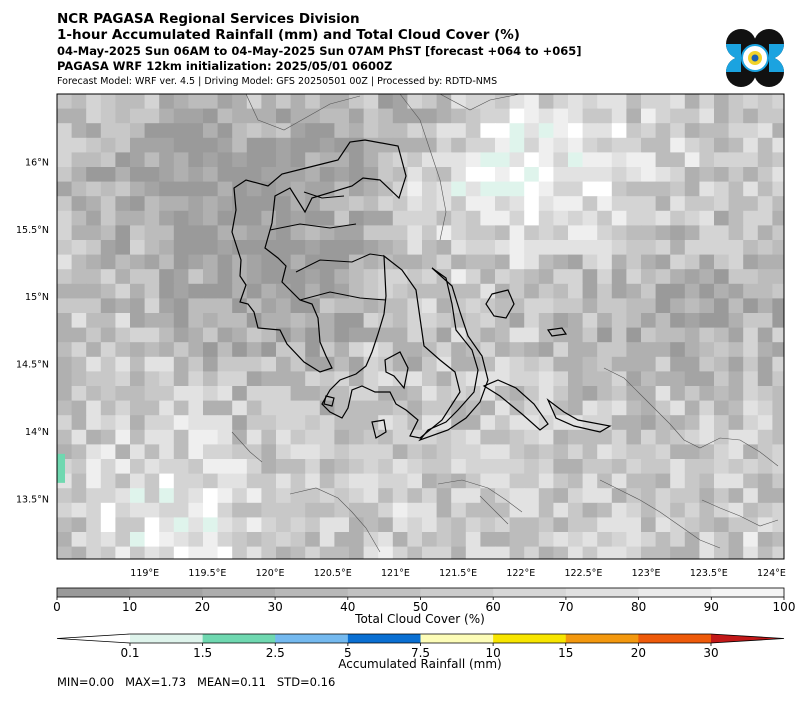 The height and width of the screenshot is (701, 808). Describe the element at coordinates (207, 573) in the screenshot. I see `x-tick-label: 119.5°E` at that location.